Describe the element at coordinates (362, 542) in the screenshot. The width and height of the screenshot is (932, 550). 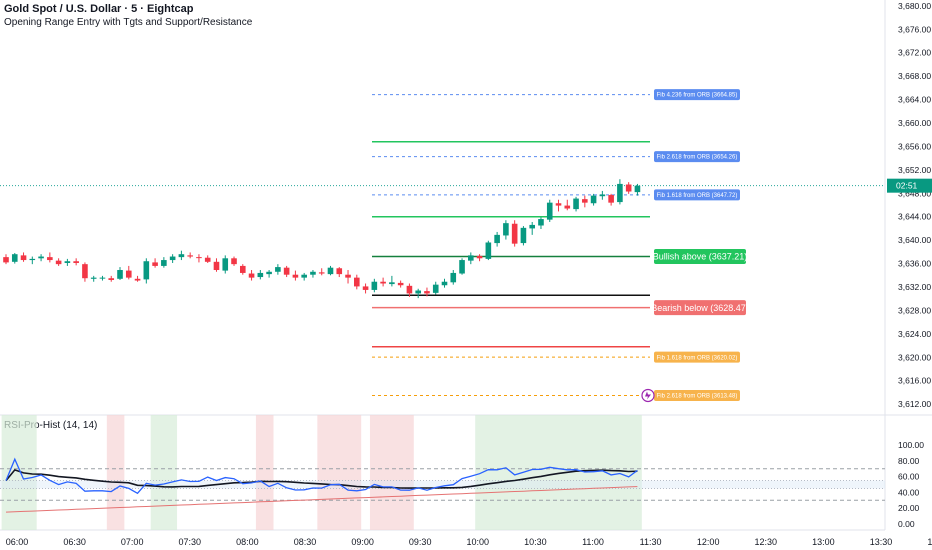
I see `time-tick: 09:00` at that location.